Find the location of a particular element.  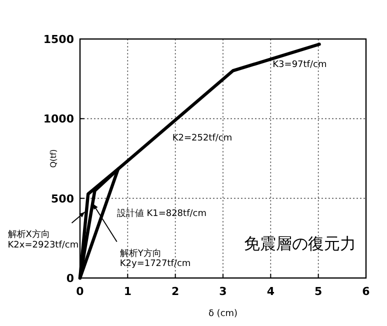

y-tick-label: 0 is located at coordinates (70, 278).